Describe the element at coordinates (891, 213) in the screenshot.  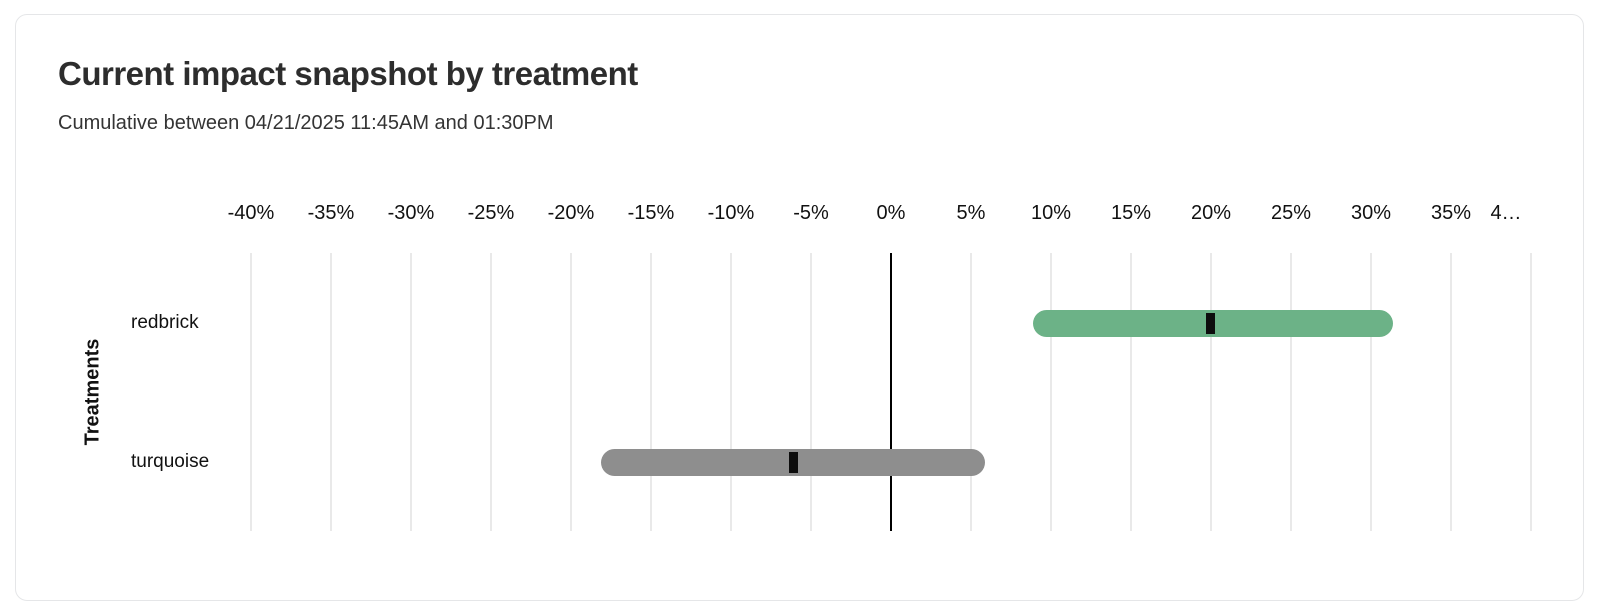
I see `x-tick-label: 0%` at that location.